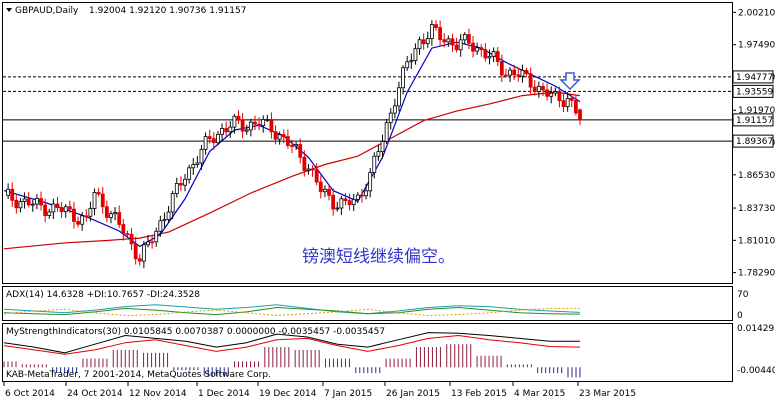  What do you see at coordinates (756, 46) in the screenshot?
I see `price-tick-label: 1.97490` at bounding box center [756, 46].